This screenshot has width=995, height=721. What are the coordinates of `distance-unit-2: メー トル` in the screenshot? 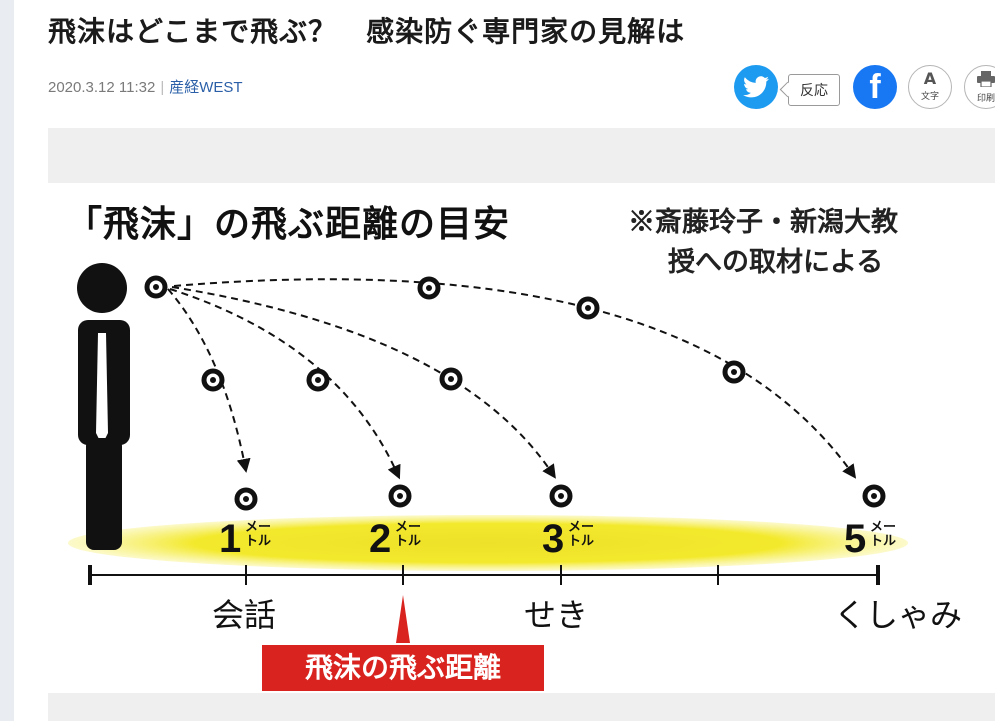 It's located at (408, 534).